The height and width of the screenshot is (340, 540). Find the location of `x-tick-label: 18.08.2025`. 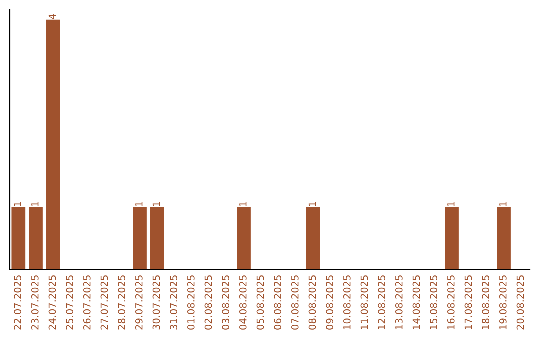

x-tick-label: 18.08.2025 is located at coordinates (486, 303).